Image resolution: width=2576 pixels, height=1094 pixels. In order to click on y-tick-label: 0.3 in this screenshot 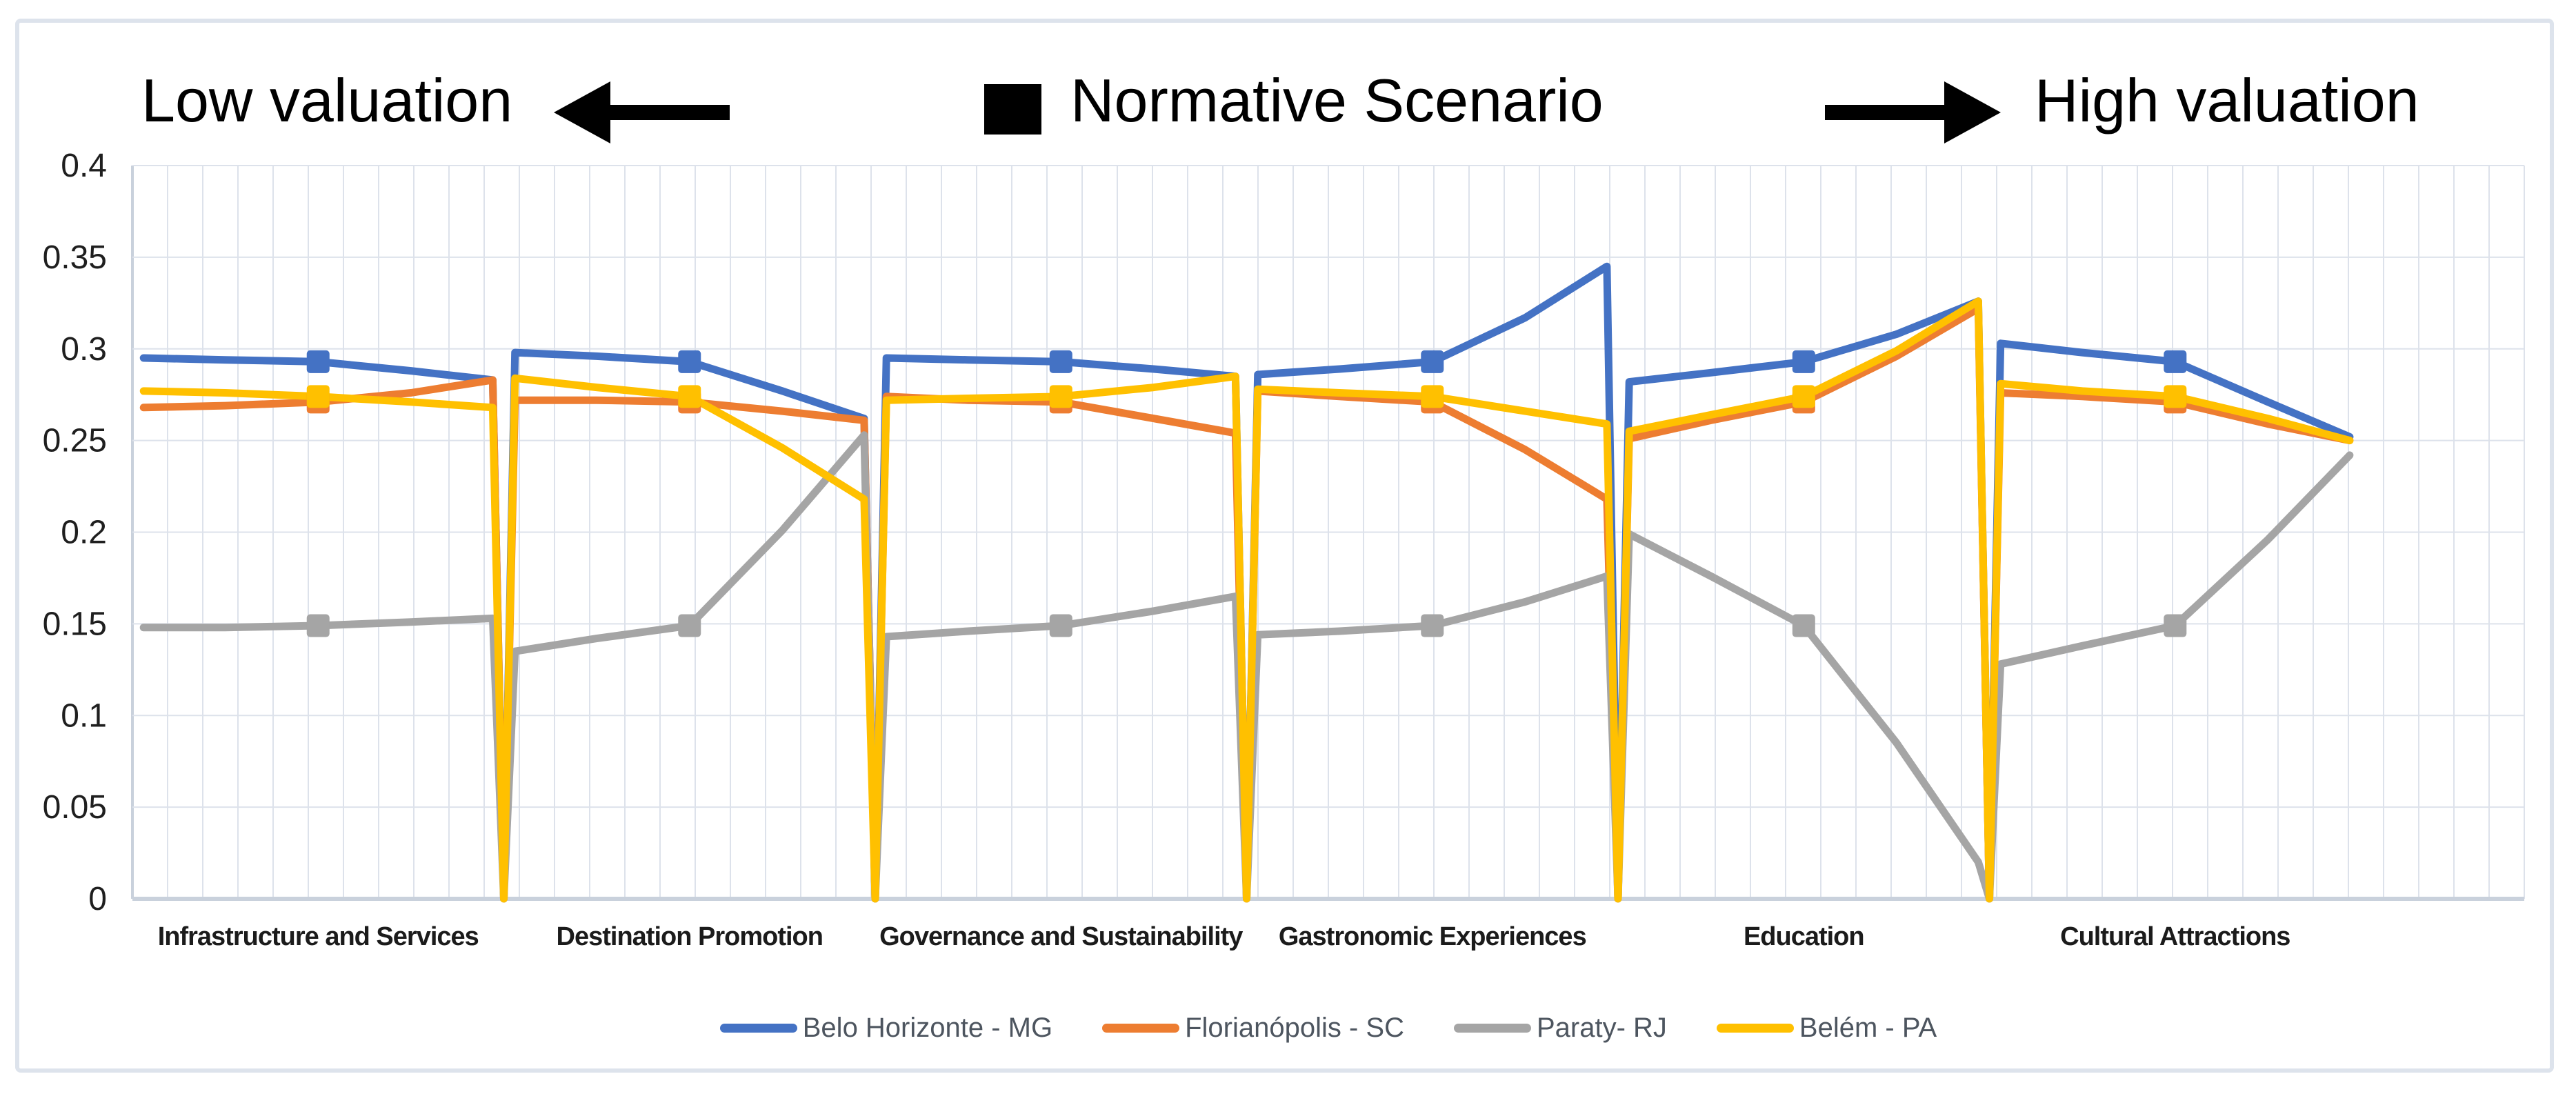, I will do `click(84, 350)`.